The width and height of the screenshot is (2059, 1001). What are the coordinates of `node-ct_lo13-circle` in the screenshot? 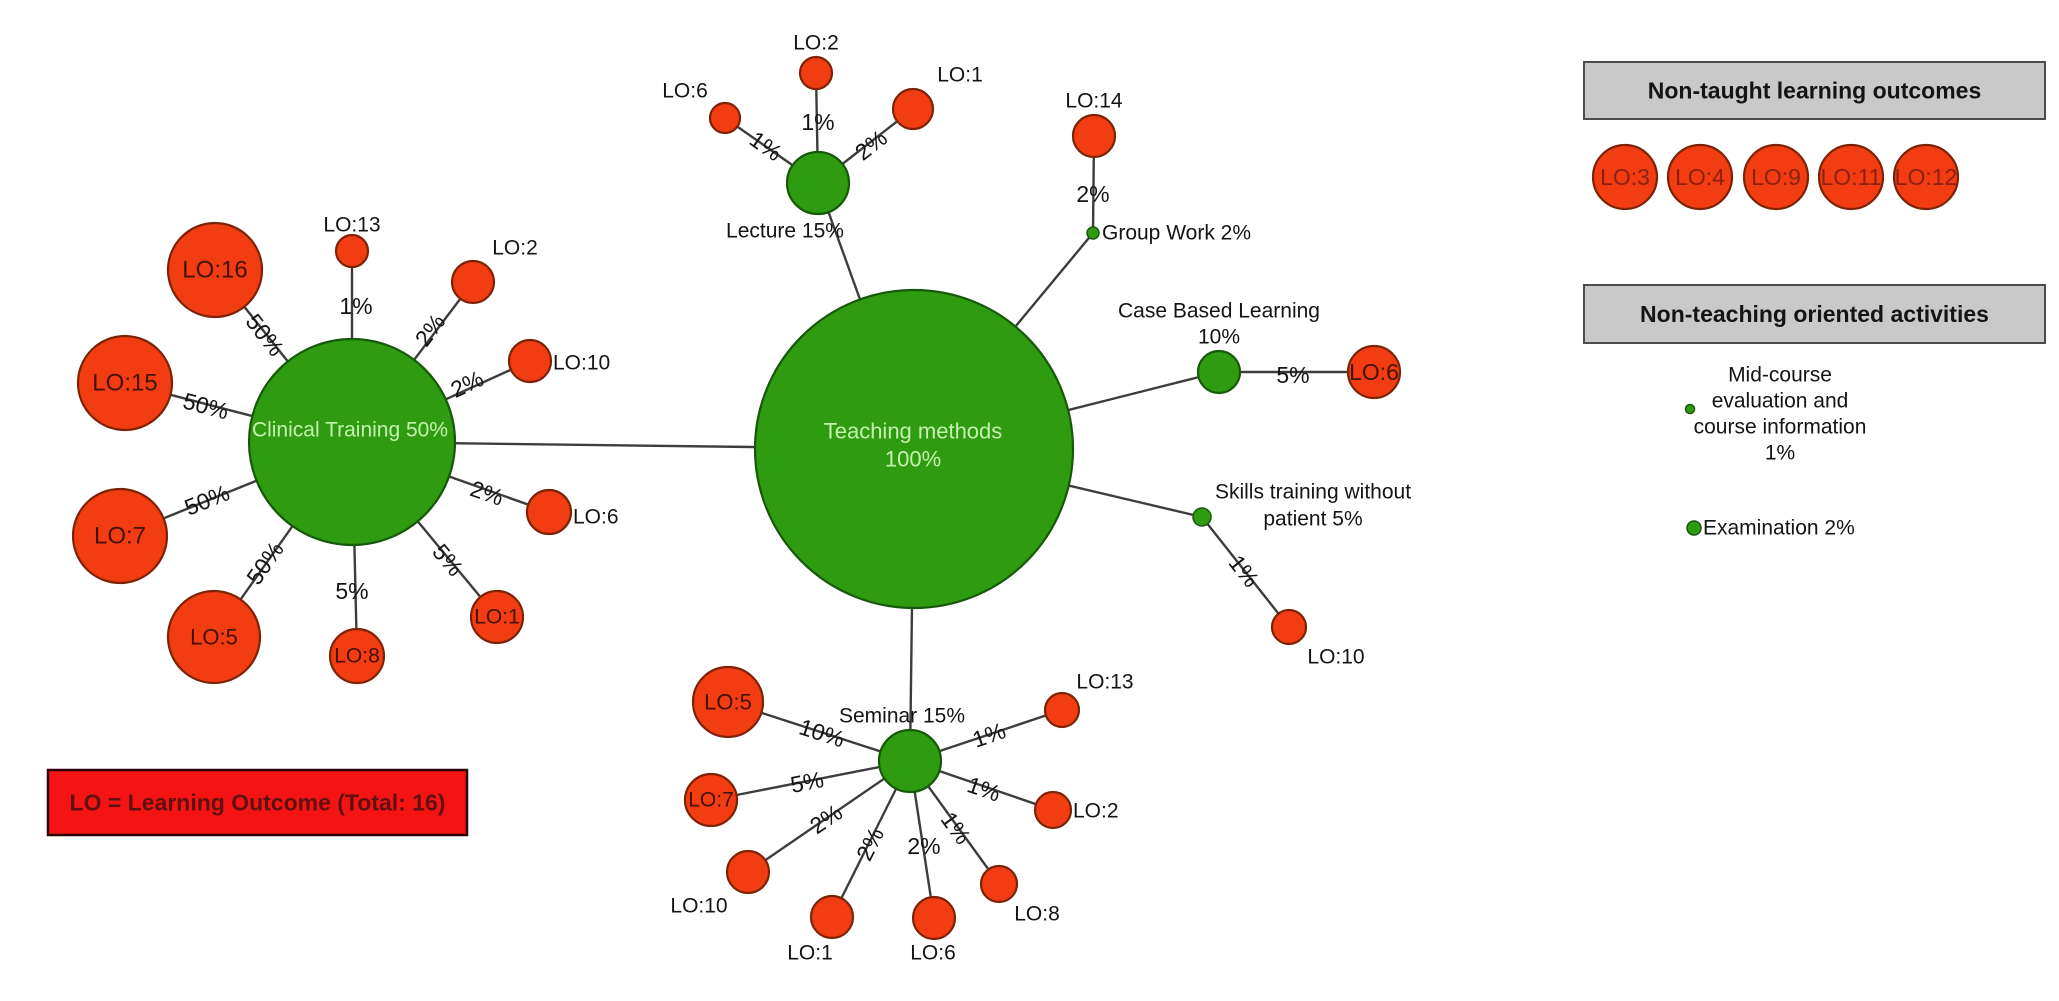 It's located at (352, 251).